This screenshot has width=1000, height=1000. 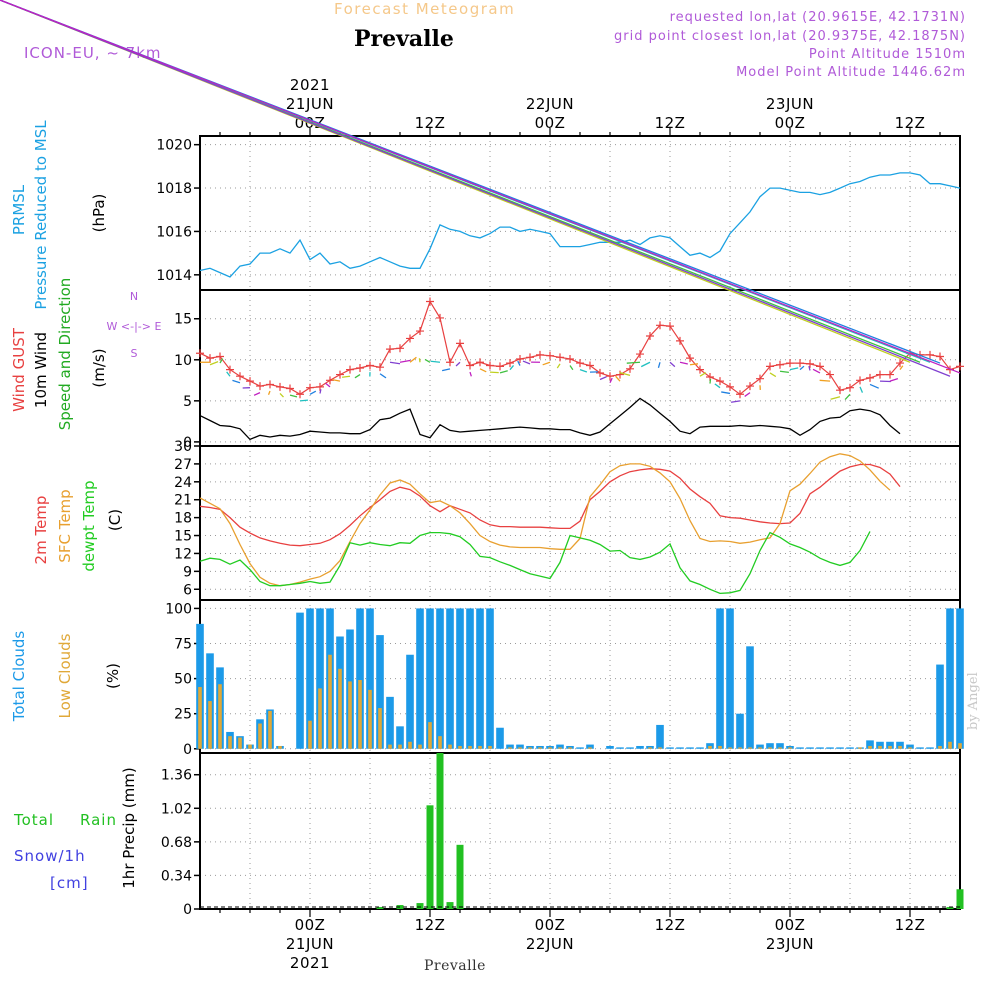 I want to click on pressure-label-full: Pressure Reduced to MSL, so click(x=41, y=215).